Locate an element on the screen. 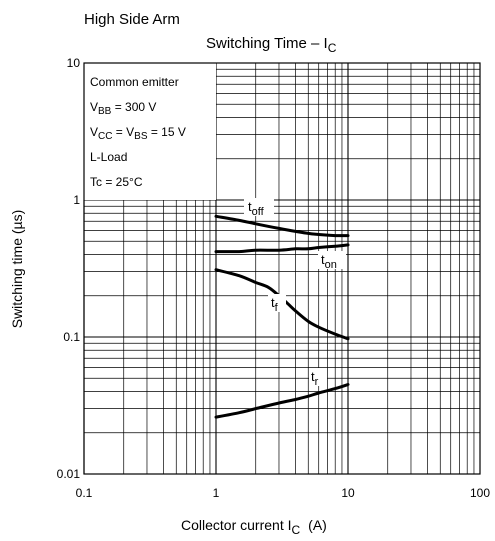 This screenshot has width=495, height=541. series-label-tr: tr is located at coordinates (315, 378).